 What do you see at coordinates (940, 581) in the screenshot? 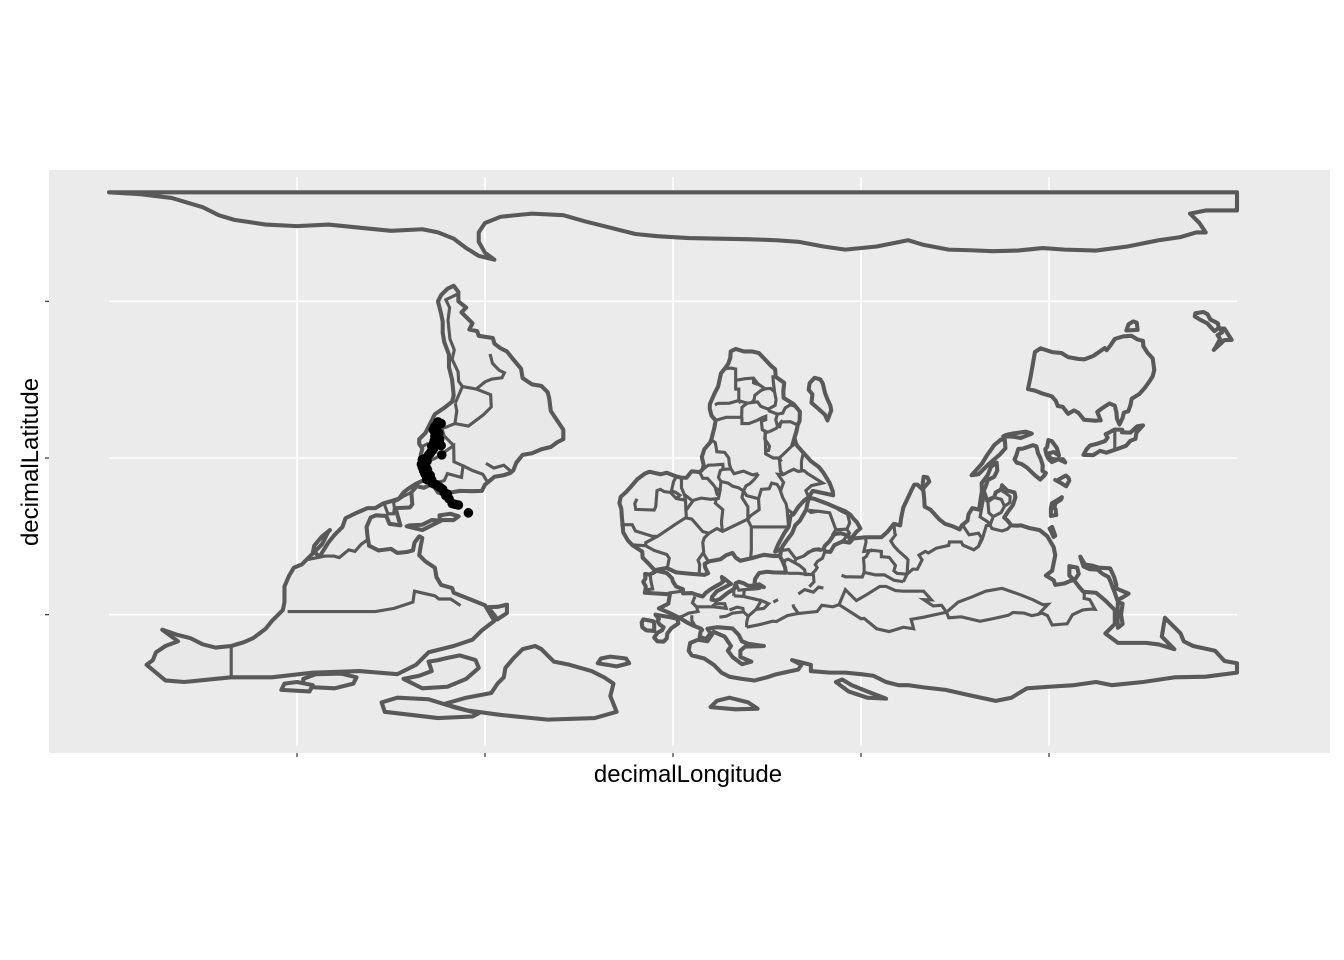
I see `land-eurasia` at bounding box center [940, 581].